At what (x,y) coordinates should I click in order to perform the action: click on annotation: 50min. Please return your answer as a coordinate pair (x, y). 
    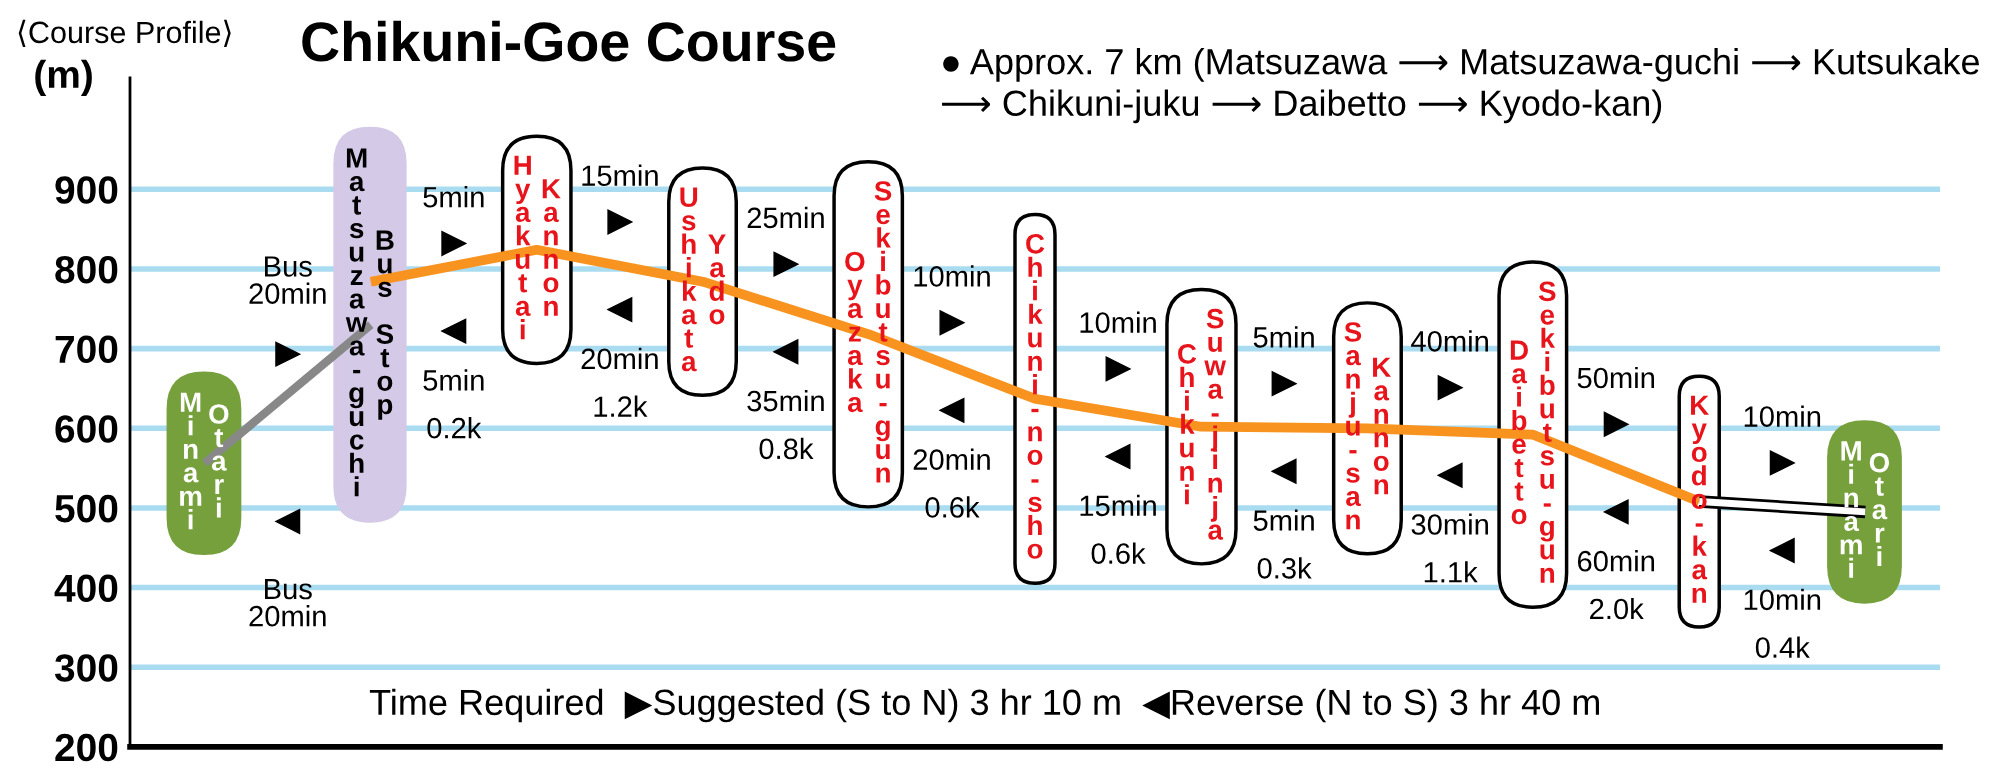
    Looking at the image, I should click on (1616, 377).